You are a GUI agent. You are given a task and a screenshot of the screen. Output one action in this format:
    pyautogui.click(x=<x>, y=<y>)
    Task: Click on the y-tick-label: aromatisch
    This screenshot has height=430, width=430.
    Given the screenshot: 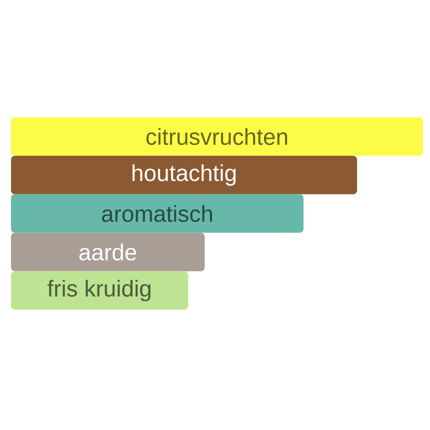 What is the action you would take?
    pyautogui.click(x=157, y=213)
    